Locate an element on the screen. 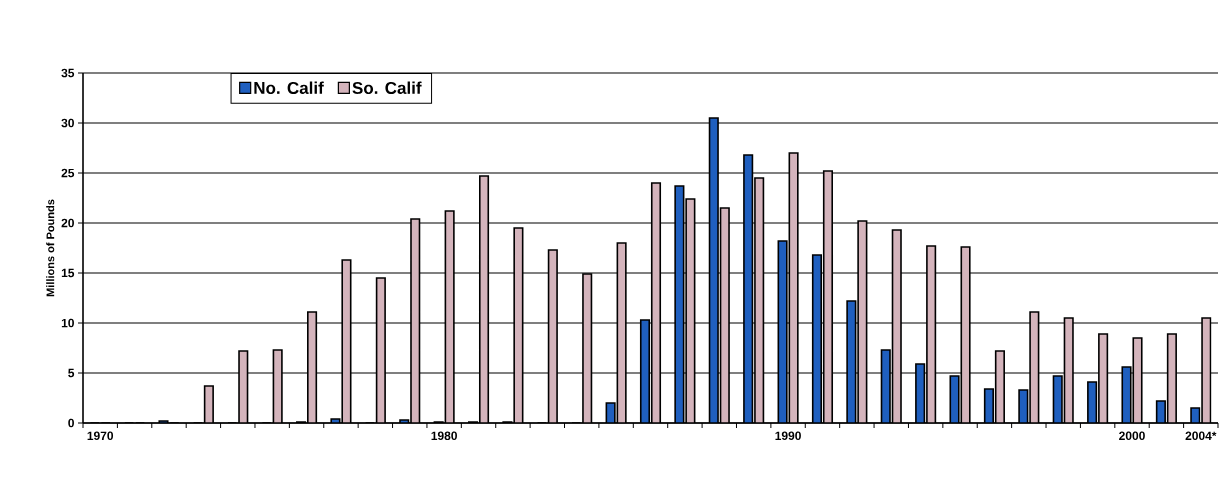 Image resolution: width=1230 pixels, height=482 pixels. legend-label: No. Calif is located at coordinates (289, 87).